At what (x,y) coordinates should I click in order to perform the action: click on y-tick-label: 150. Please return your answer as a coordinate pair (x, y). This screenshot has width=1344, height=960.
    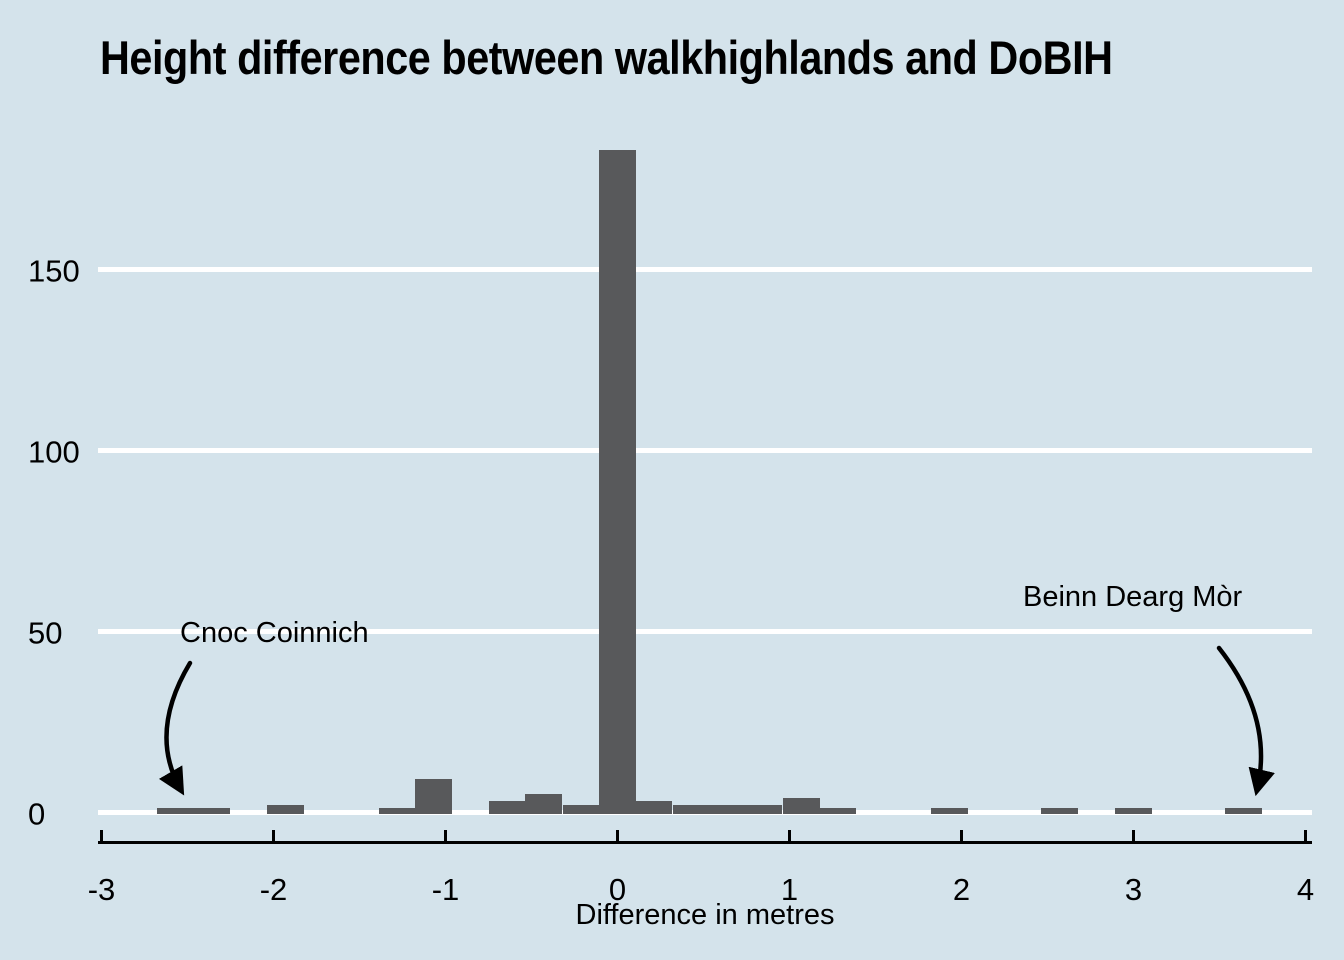
    Looking at the image, I should click on (54, 271).